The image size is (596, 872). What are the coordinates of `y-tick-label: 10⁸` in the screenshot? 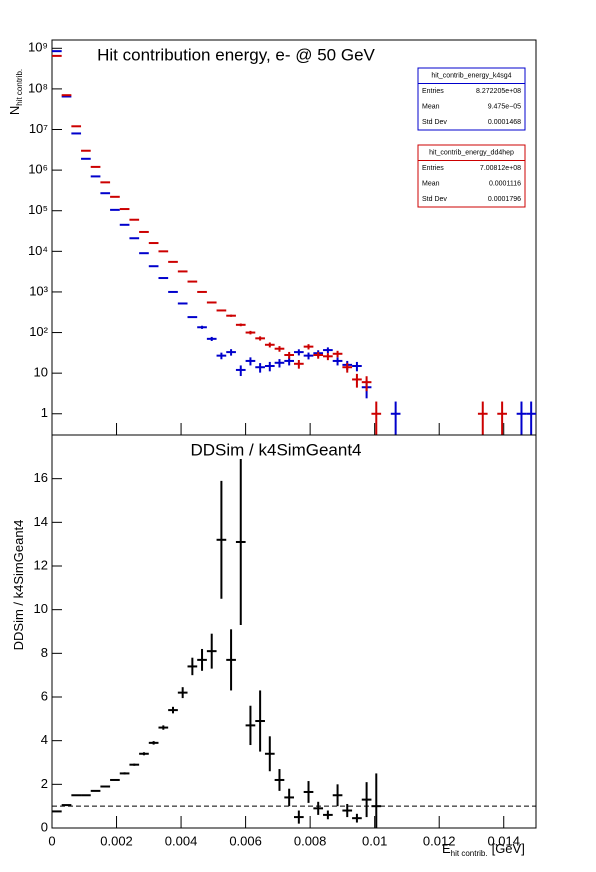 It's located at (38, 87).